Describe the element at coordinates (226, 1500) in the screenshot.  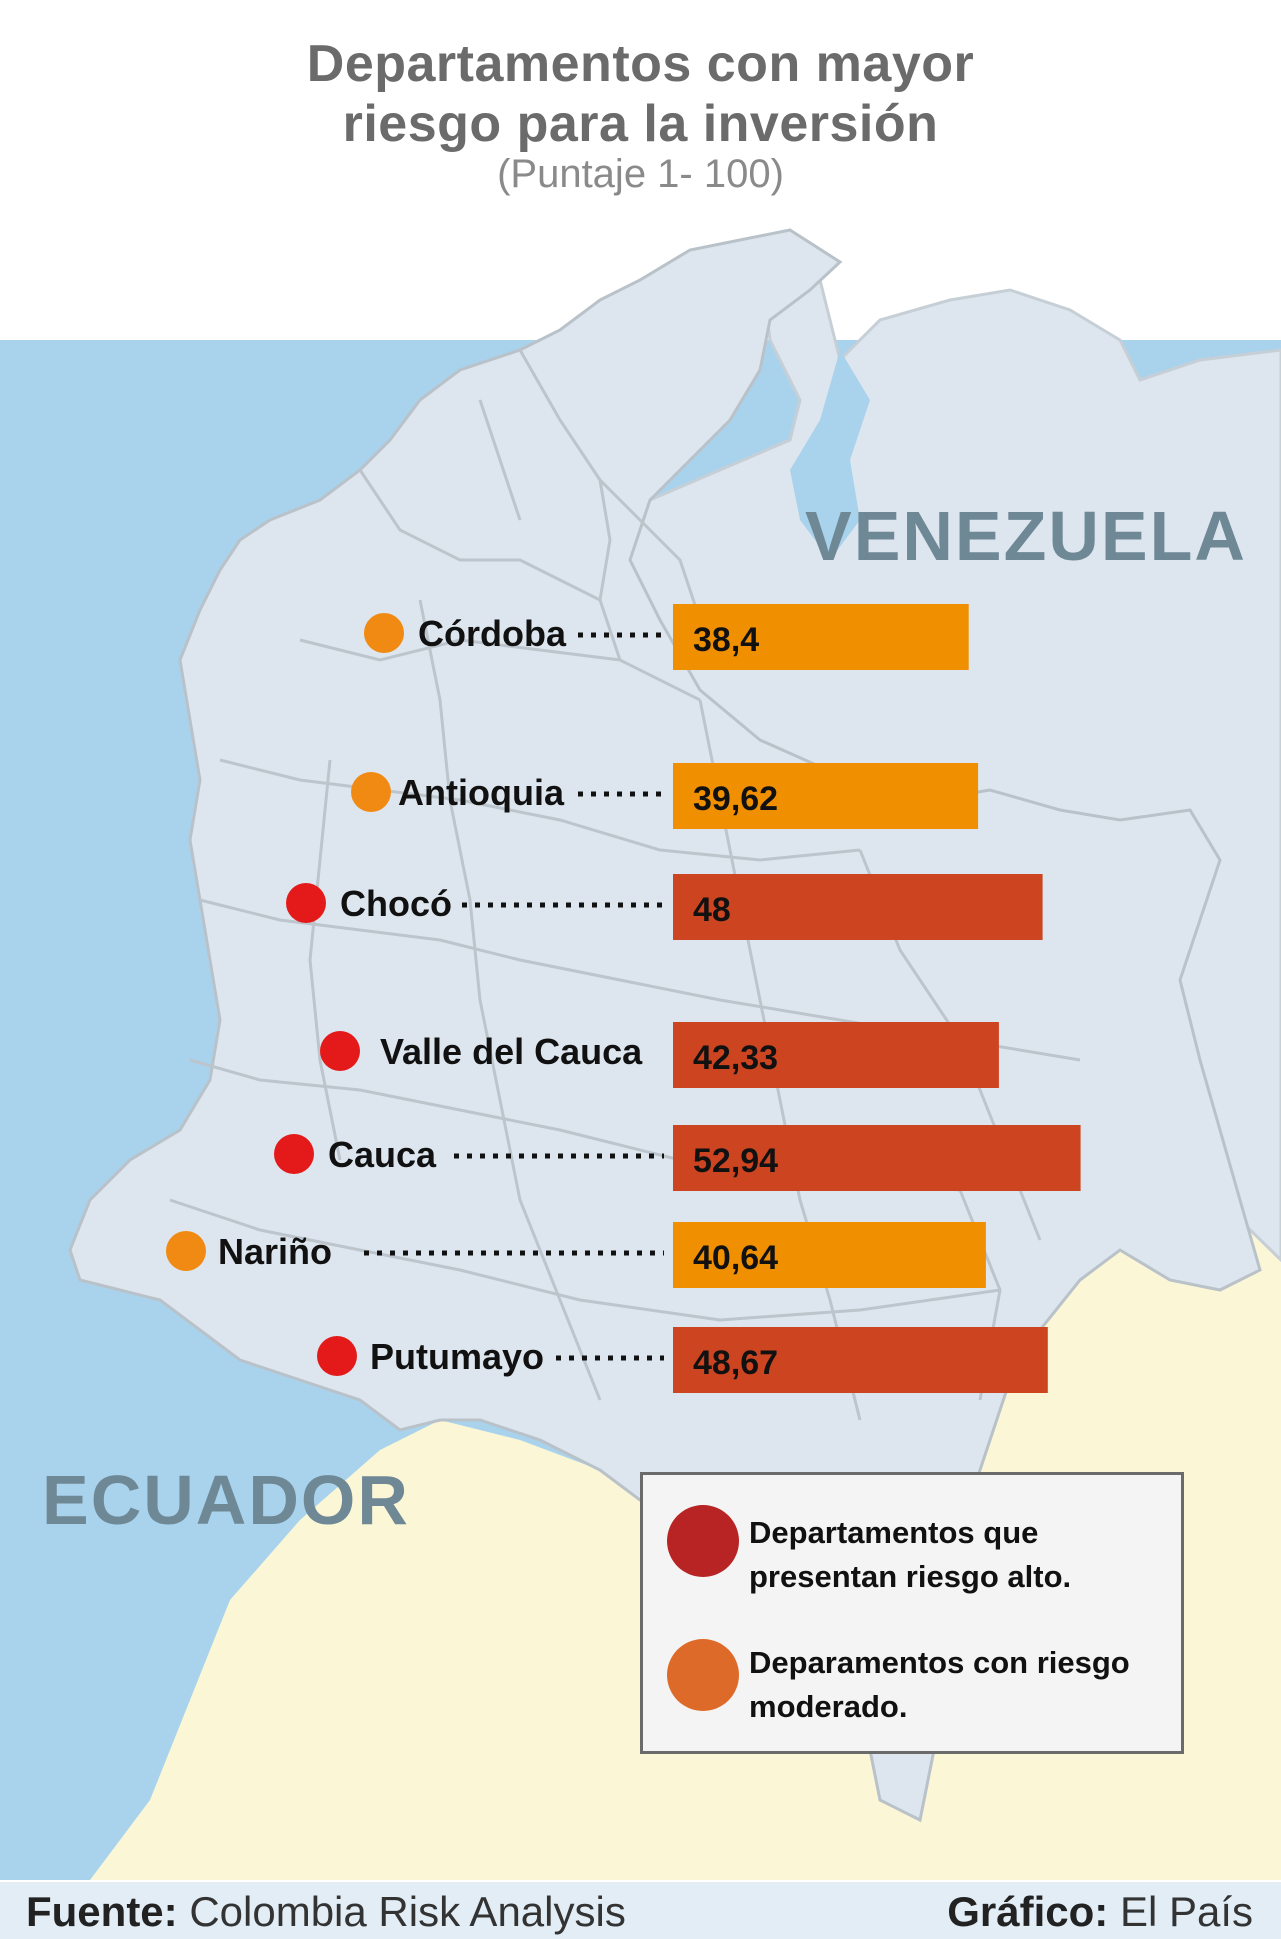
I see `ecuador-label: ECUADOR` at that location.